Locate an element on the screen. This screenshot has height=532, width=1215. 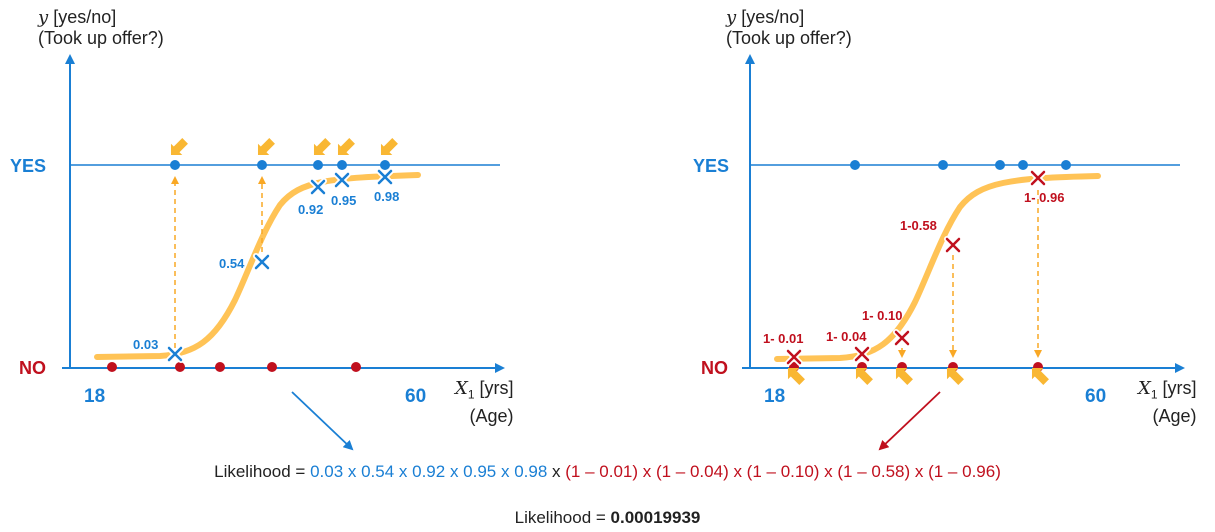
right-x-sub: 1 is located at coordinates (1154, 394).